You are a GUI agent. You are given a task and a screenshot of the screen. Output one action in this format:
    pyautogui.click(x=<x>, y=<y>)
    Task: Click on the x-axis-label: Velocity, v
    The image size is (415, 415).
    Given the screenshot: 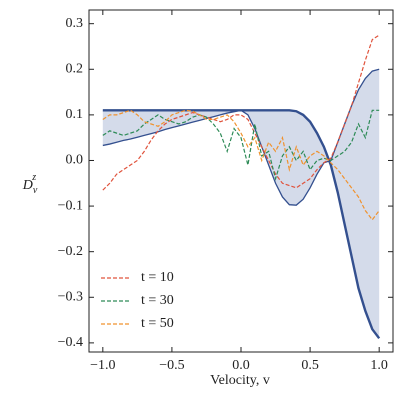 What is the action you would take?
    pyautogui.click(x=240, y=380)
    